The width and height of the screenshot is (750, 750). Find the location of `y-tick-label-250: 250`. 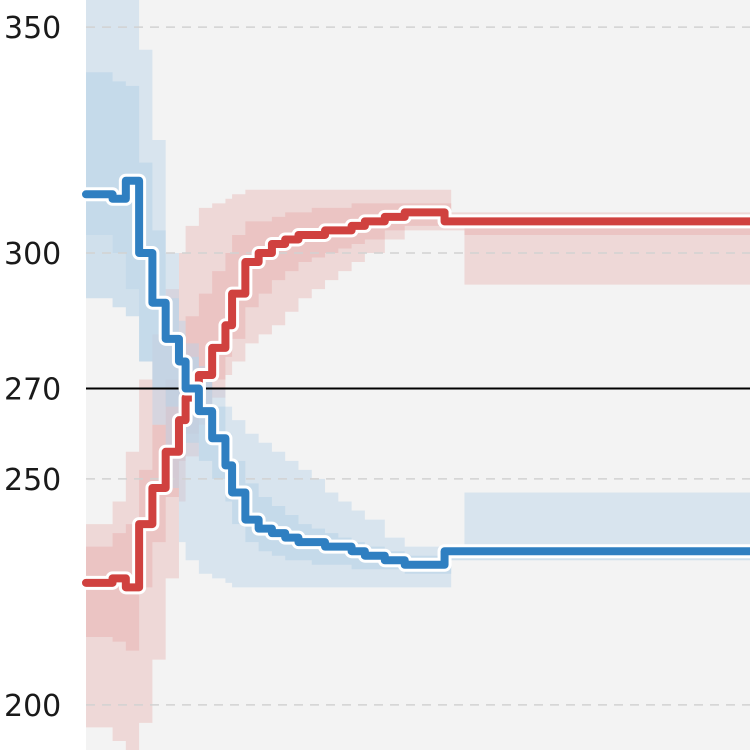

y-tick-label-250: 250 is located at coordinates (32, 480).